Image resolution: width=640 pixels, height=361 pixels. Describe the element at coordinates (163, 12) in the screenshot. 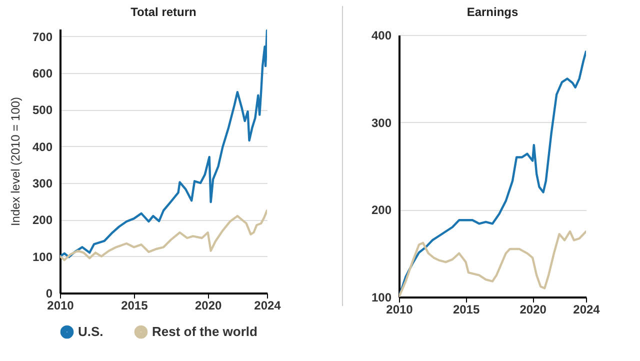

I see `chart-title: Total return` at that location.